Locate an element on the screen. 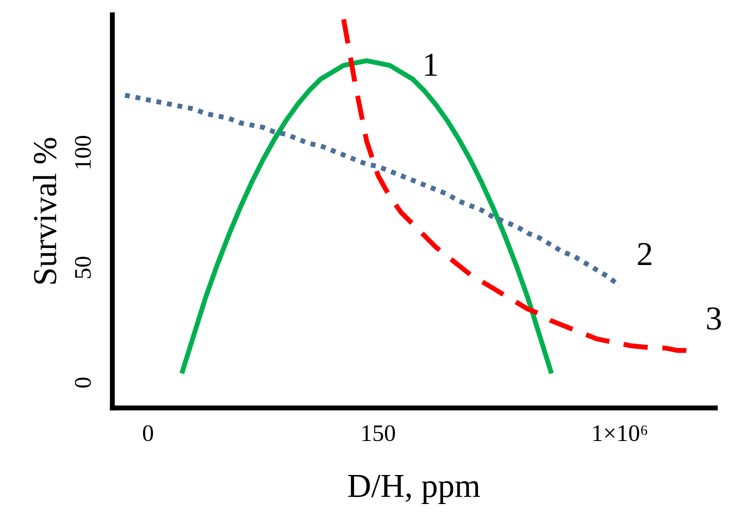 Image resolution: width=749 pixels, height=527 pixels. y-tick-label: 50 is located at coordinates (82, 267).